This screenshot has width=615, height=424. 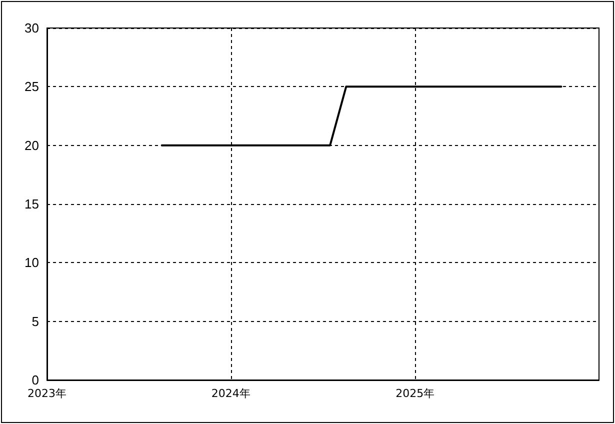 What do you see at coordinates (31, 262) in the screenshot?
I see `y-tick-label: 10` at bounding box center [31, 262].